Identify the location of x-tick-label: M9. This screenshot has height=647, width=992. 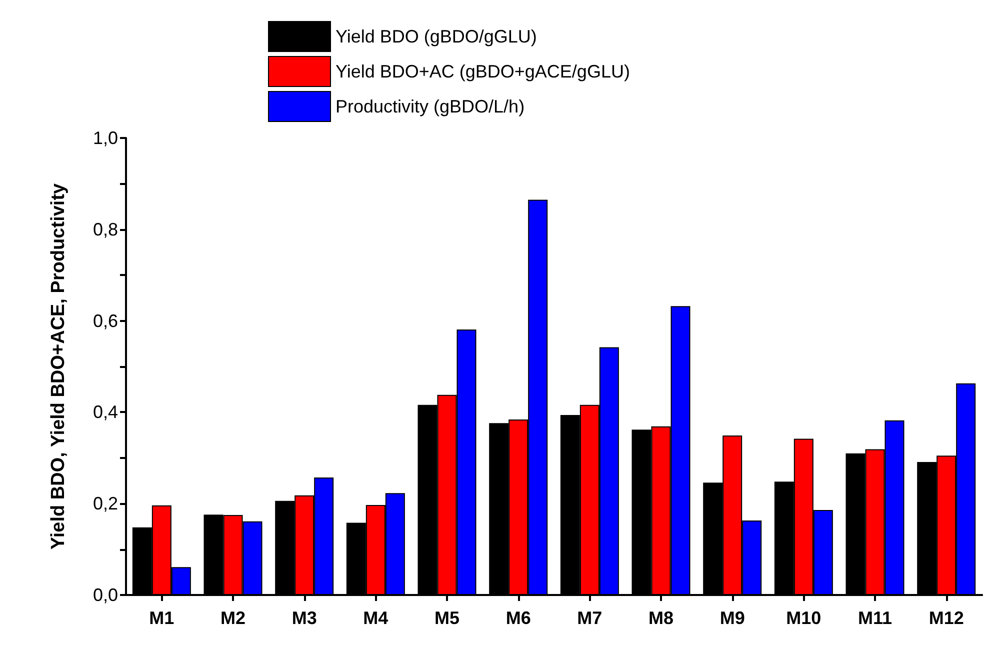
(732, 618).